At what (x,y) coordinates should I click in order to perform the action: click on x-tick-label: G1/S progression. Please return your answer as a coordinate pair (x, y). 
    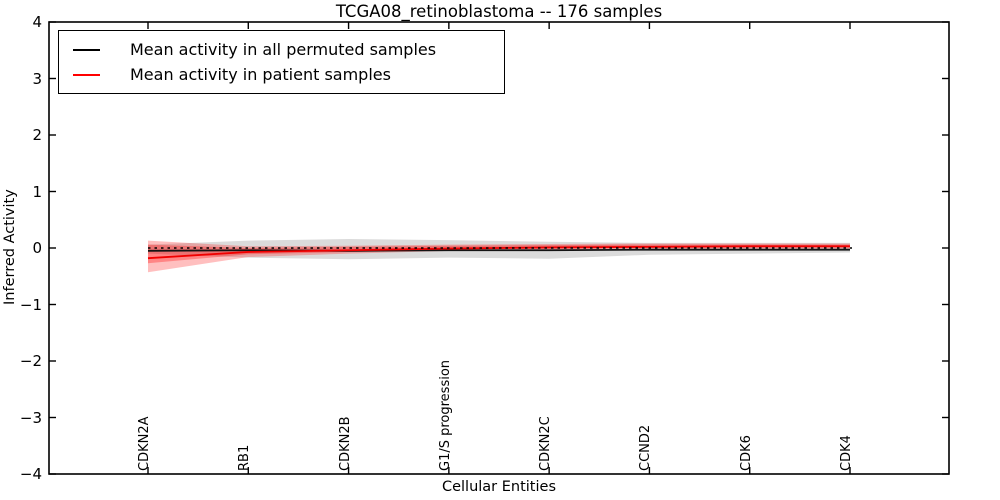
    Looking at the image, I should click on (445, 415).